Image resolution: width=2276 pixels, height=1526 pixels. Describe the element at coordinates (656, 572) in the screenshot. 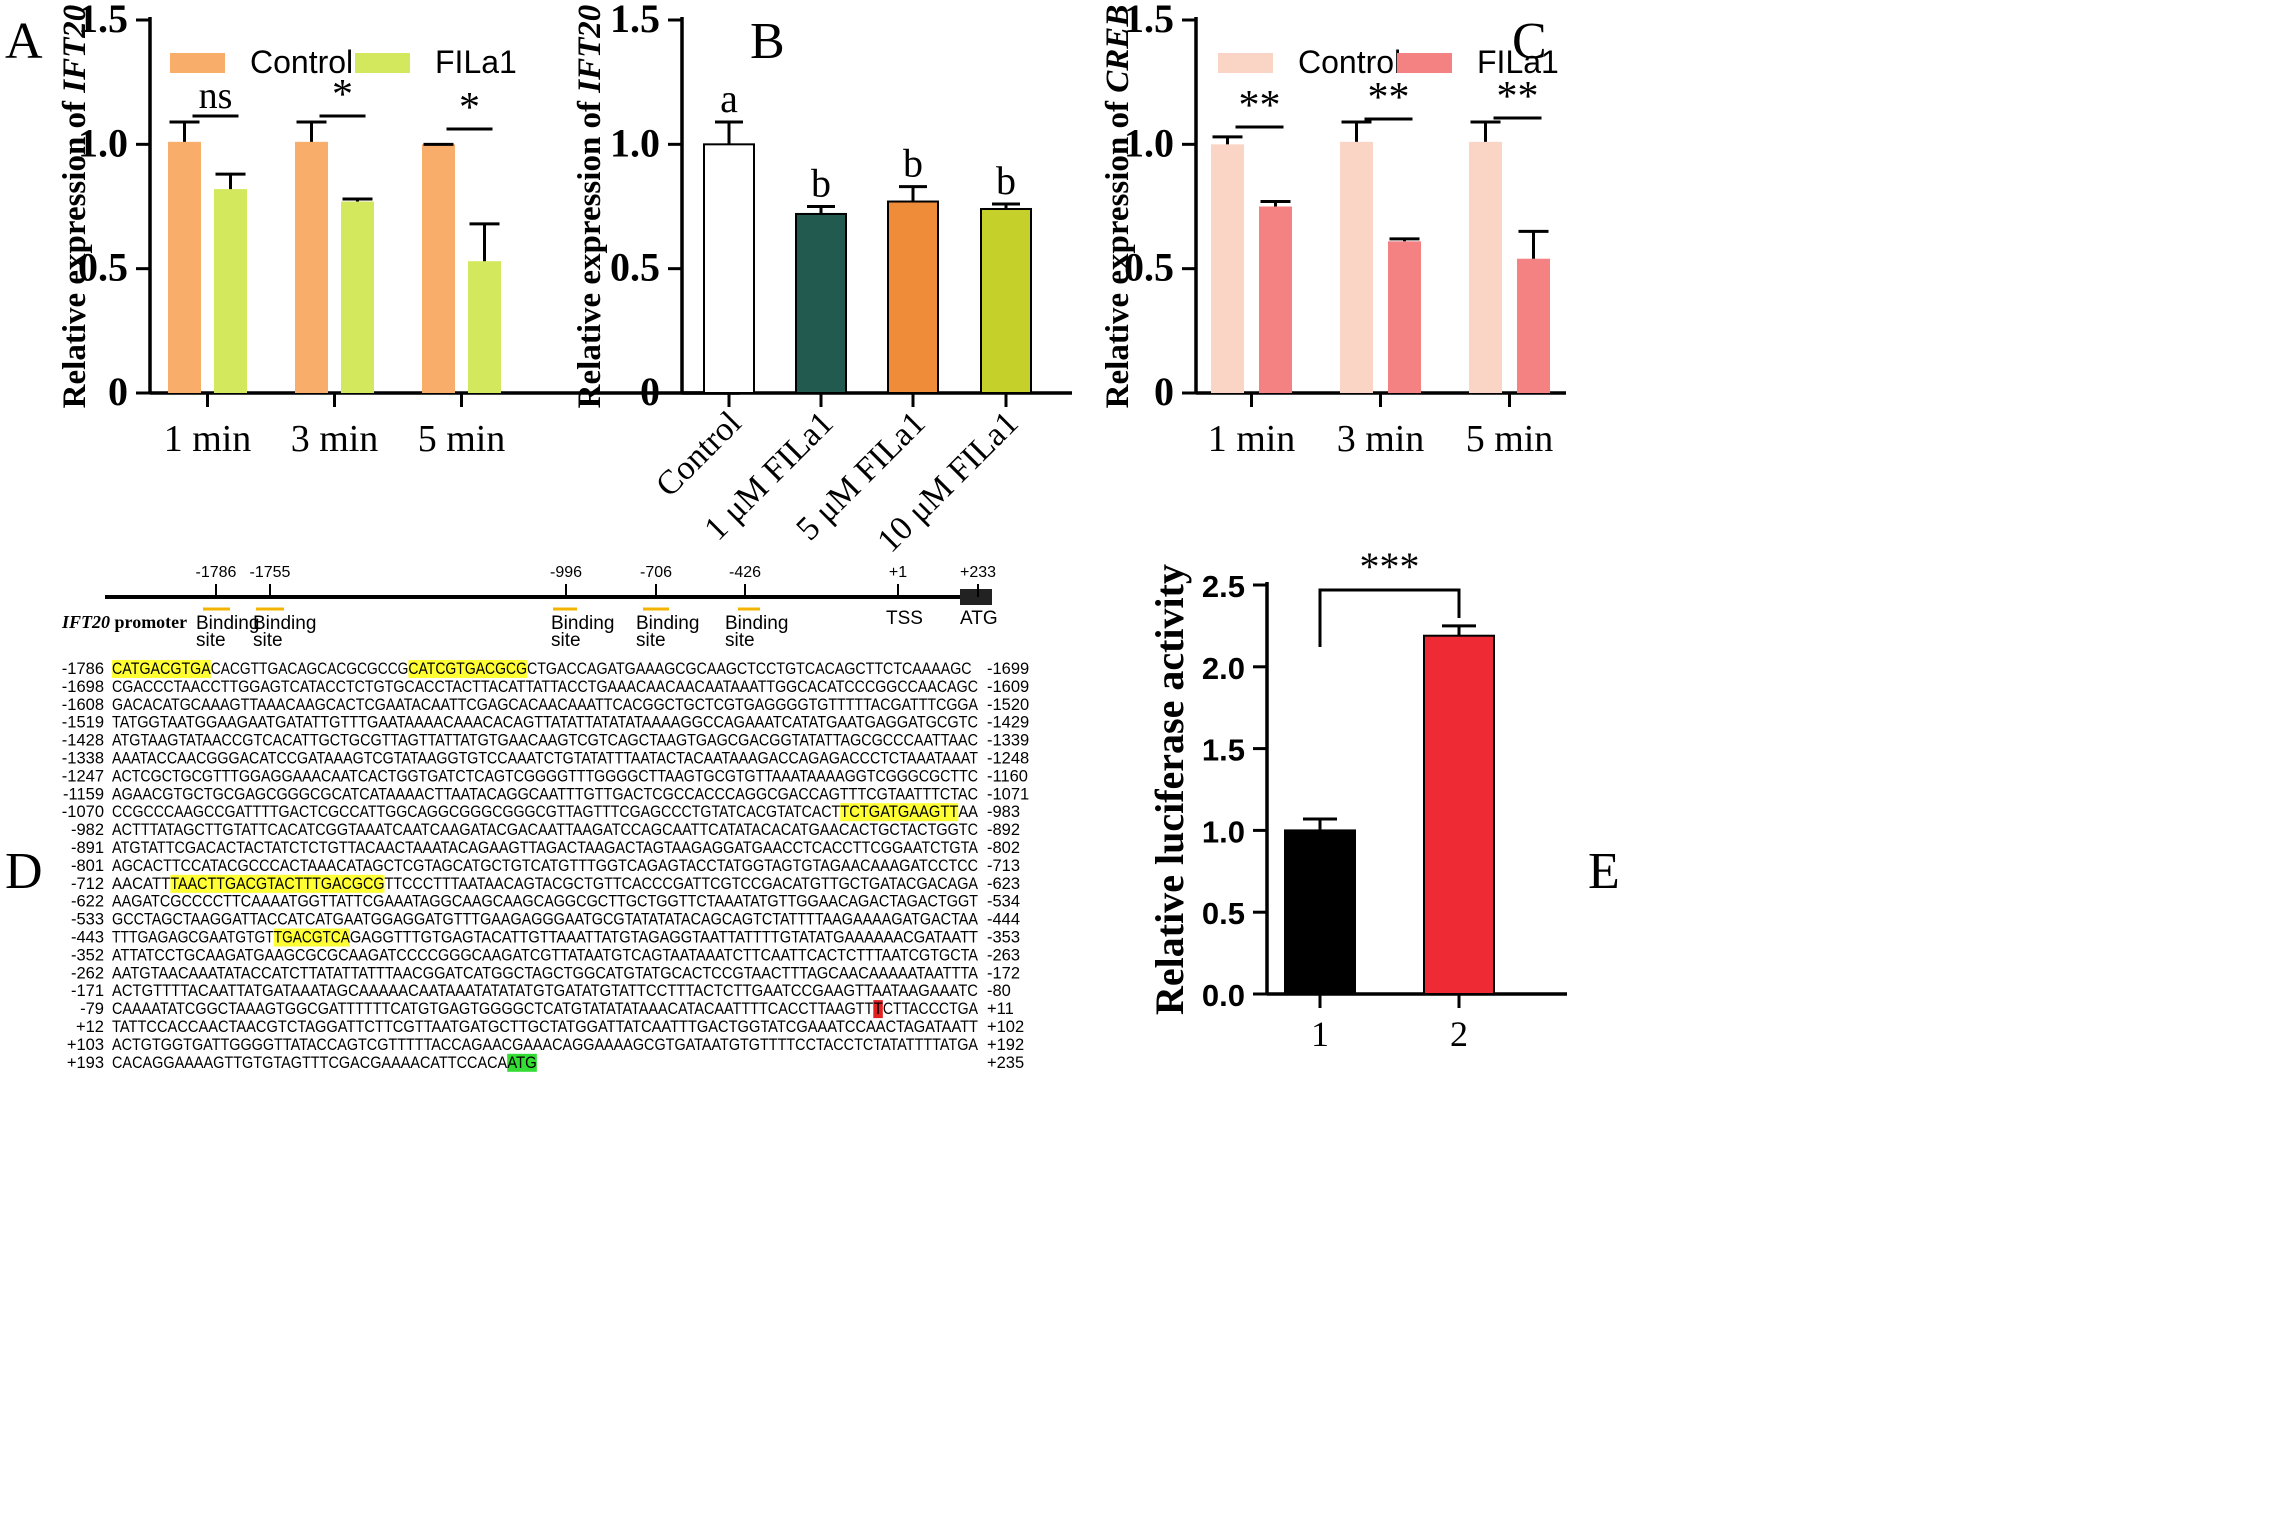

I see `promoter-position-4: -706` at that location.